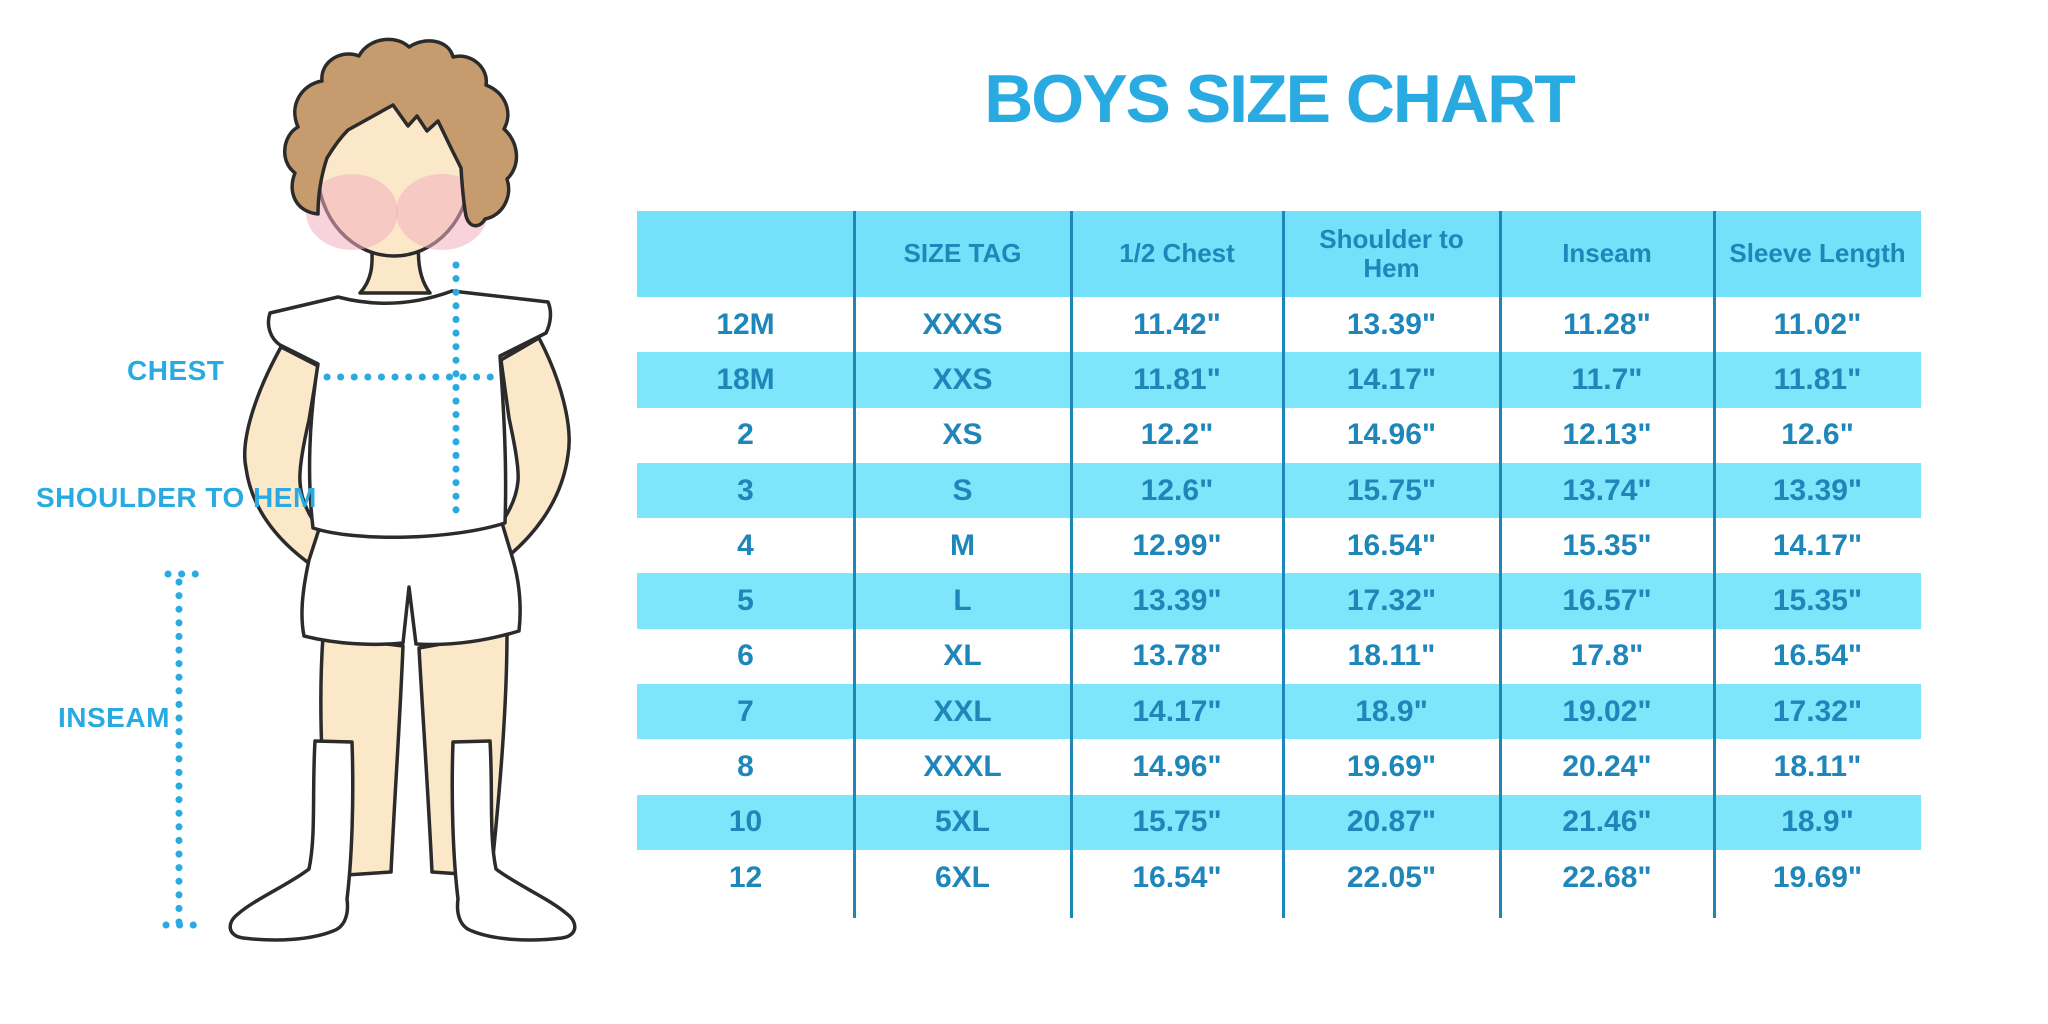 This screenshot has height=1024, width=2048. What do you see at coordinates (1607, 490) in the screenshot?
I see `size-cell: 13.74"` at bounding box center [1607, 490].